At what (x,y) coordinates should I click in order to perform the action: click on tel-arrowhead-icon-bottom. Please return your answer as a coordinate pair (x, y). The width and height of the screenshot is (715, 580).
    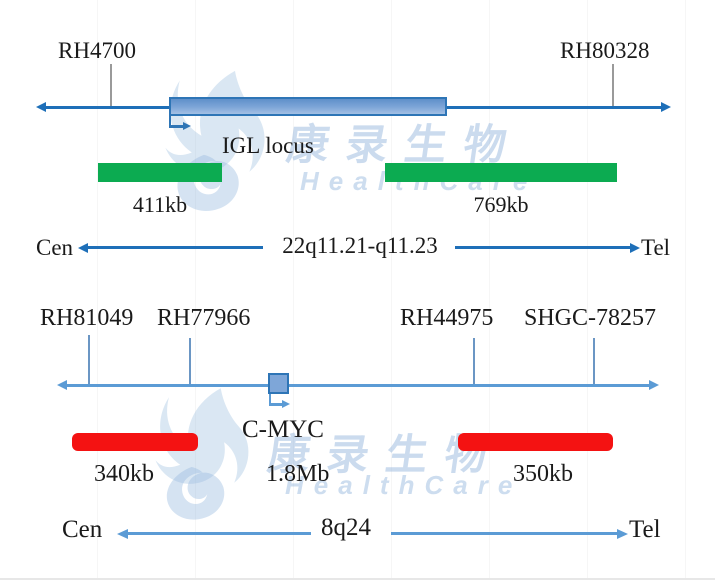
    Looking at the image, I should click on (622, 533).